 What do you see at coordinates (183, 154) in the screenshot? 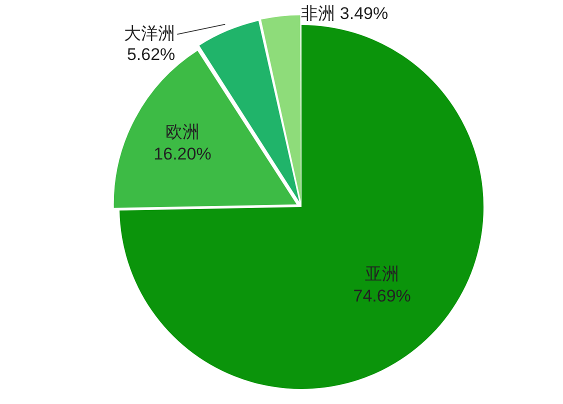
I see `data-label: 16.20%` at bounding box center [183, 154].